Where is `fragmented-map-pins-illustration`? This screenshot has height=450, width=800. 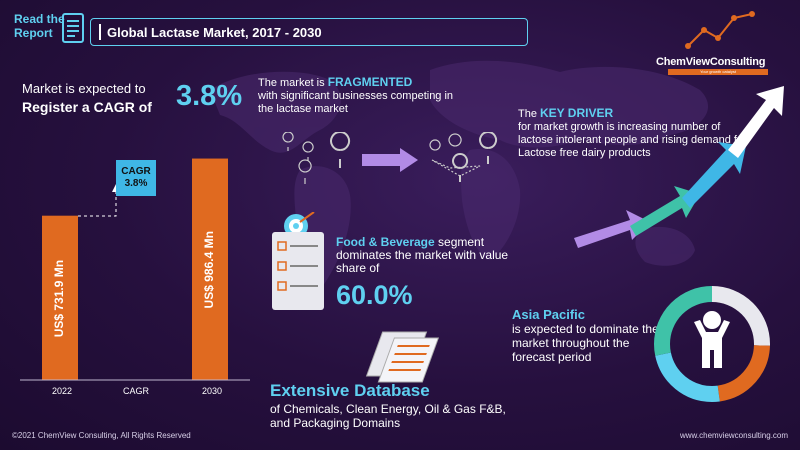 fragmented-map-pins-illustration is located at coordinates (389, 158).